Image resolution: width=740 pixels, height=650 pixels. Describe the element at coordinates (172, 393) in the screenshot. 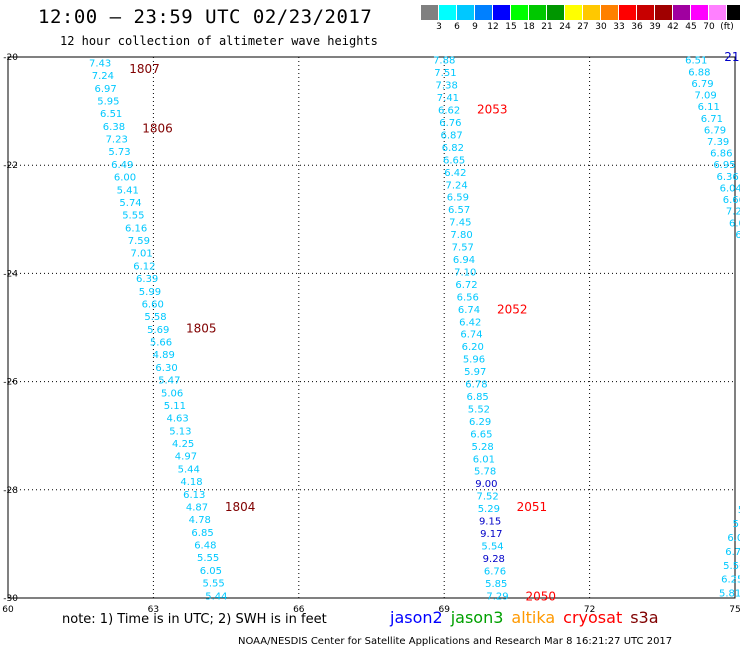

I see `swh-value: 5.06` at that location.